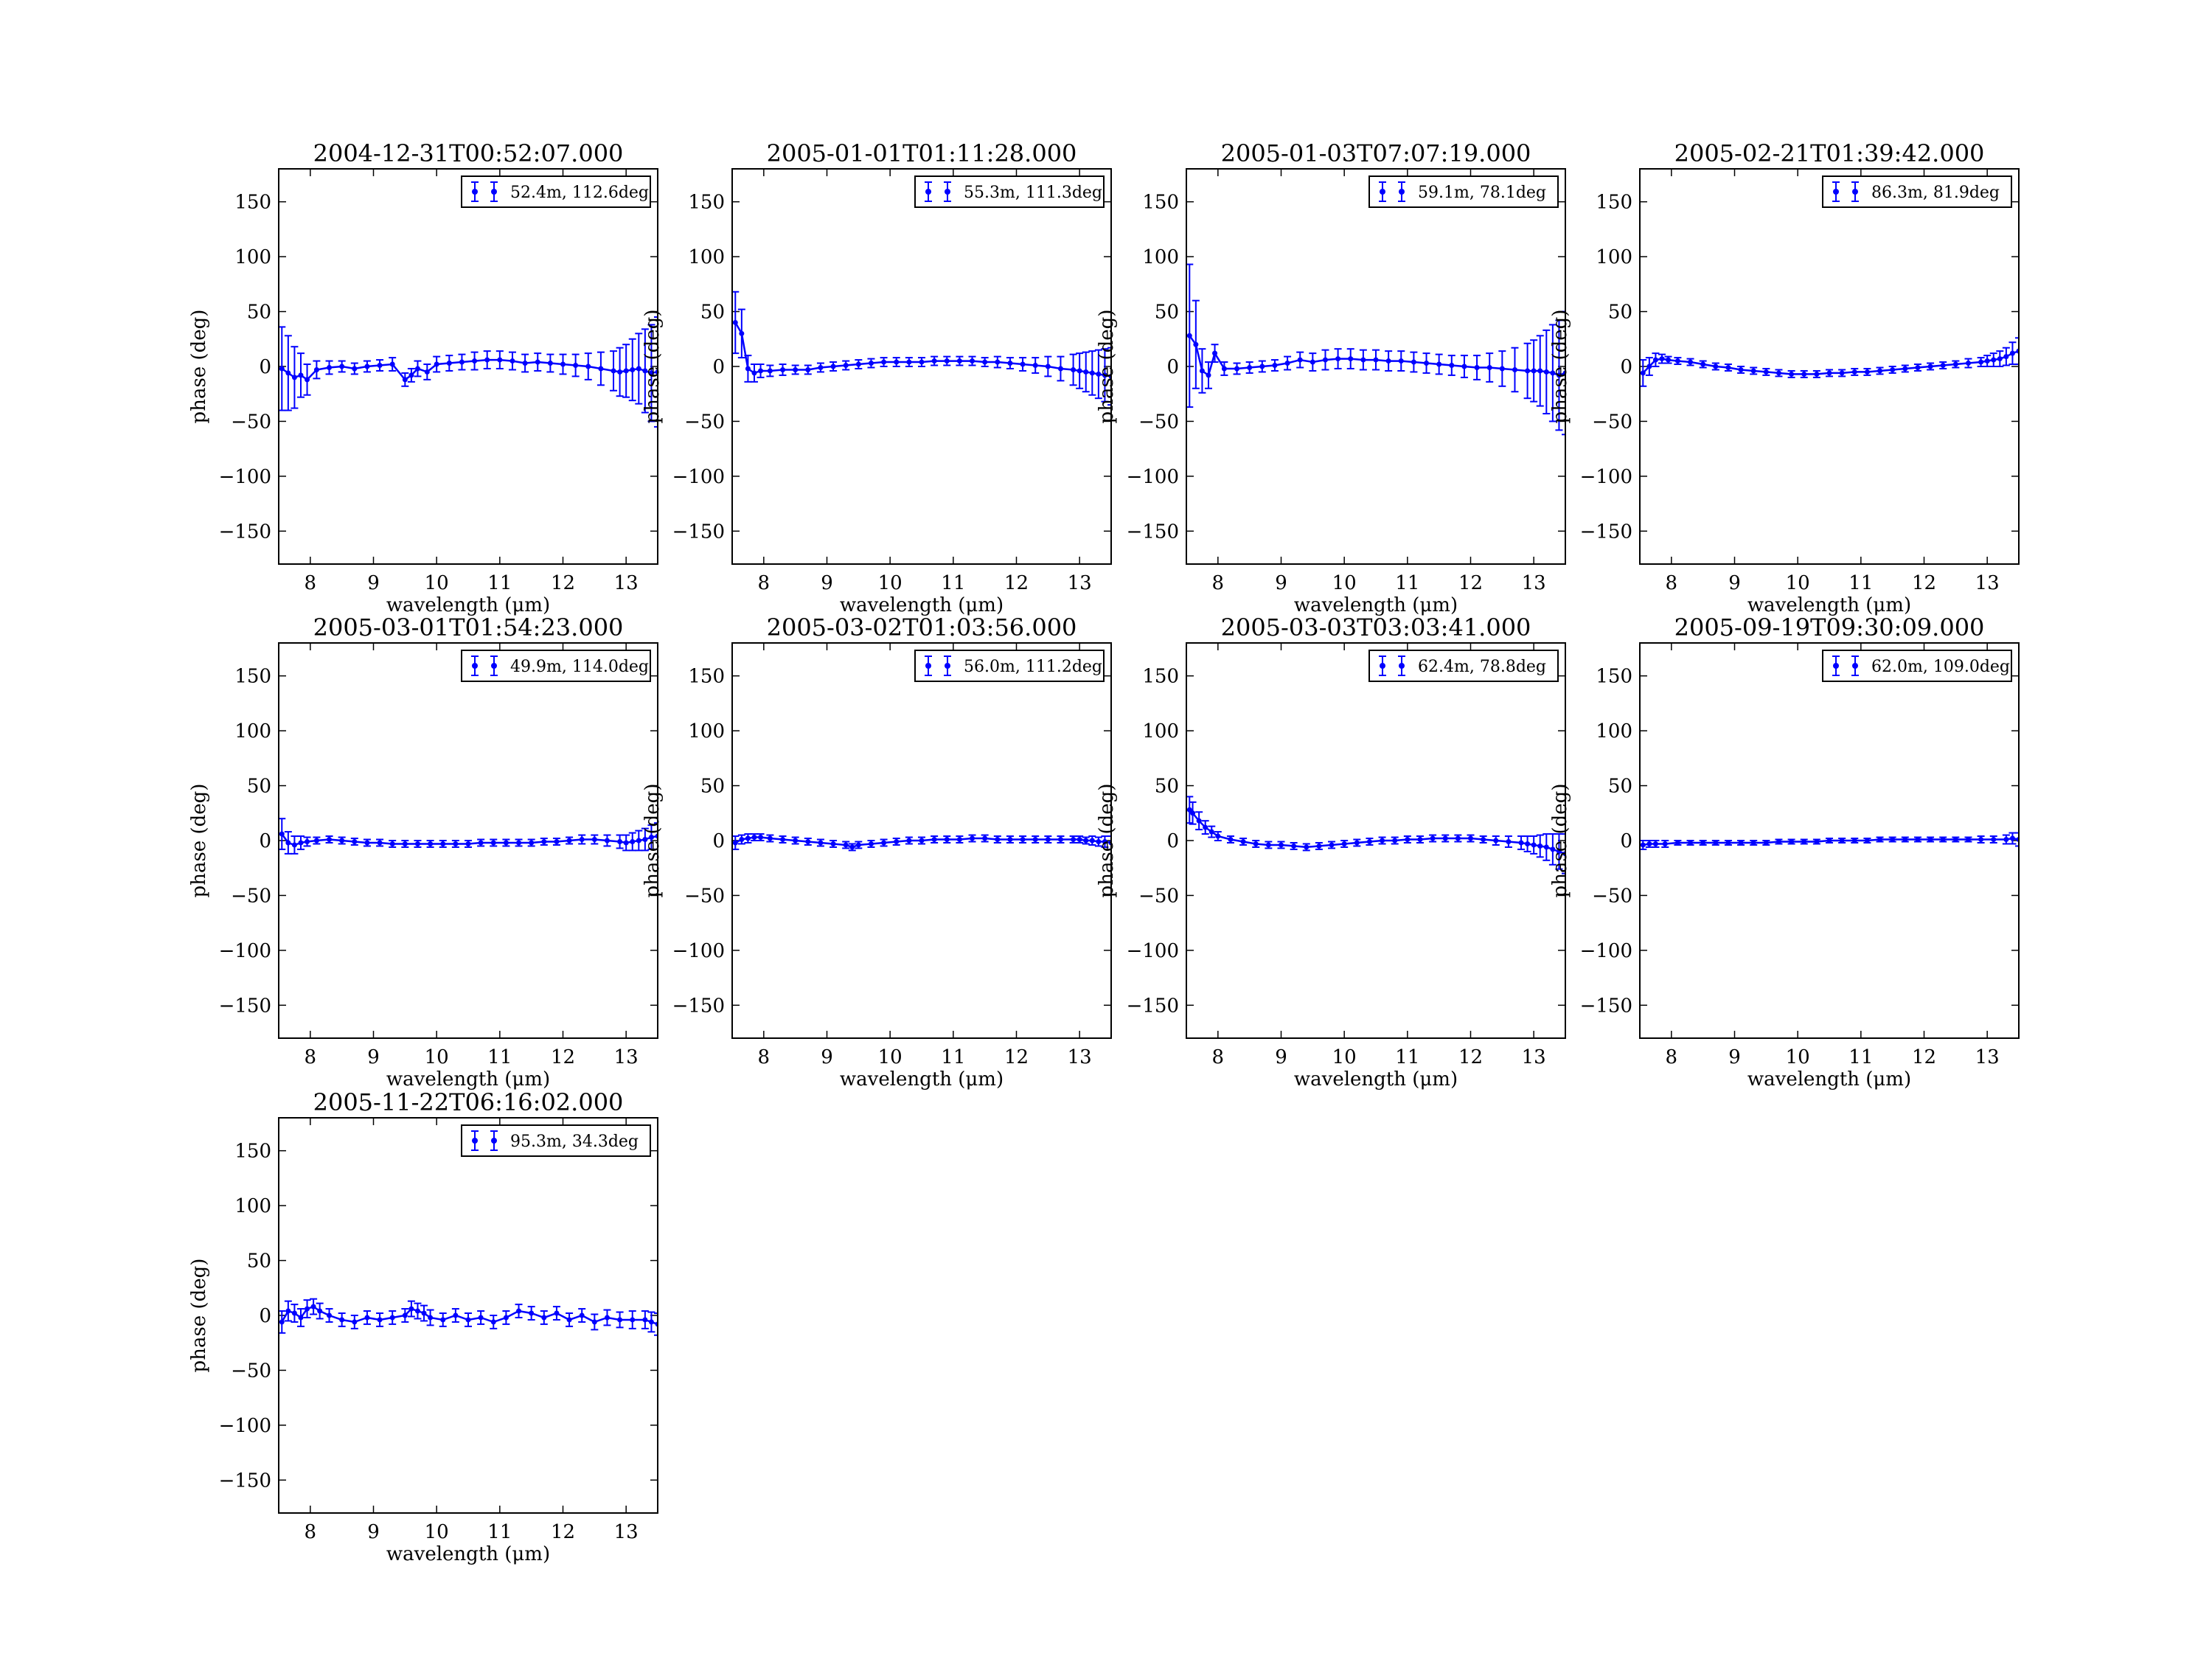  What do you see at coordinates (1009, 191) in the screenshot?
I see `legend: 55.3m, 111.3deg` at bounding box center [1009, 191].